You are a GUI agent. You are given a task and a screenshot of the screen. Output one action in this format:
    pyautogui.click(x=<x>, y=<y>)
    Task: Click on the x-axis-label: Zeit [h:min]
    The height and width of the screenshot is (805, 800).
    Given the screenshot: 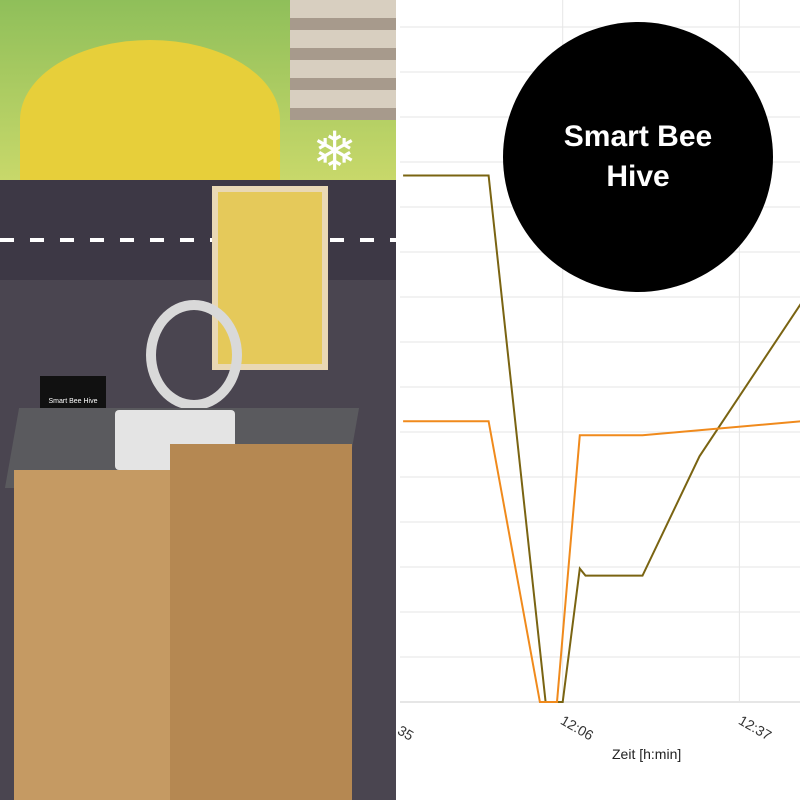 What is the action you would take?
    pyautogui.click(x=647, y=754)
    